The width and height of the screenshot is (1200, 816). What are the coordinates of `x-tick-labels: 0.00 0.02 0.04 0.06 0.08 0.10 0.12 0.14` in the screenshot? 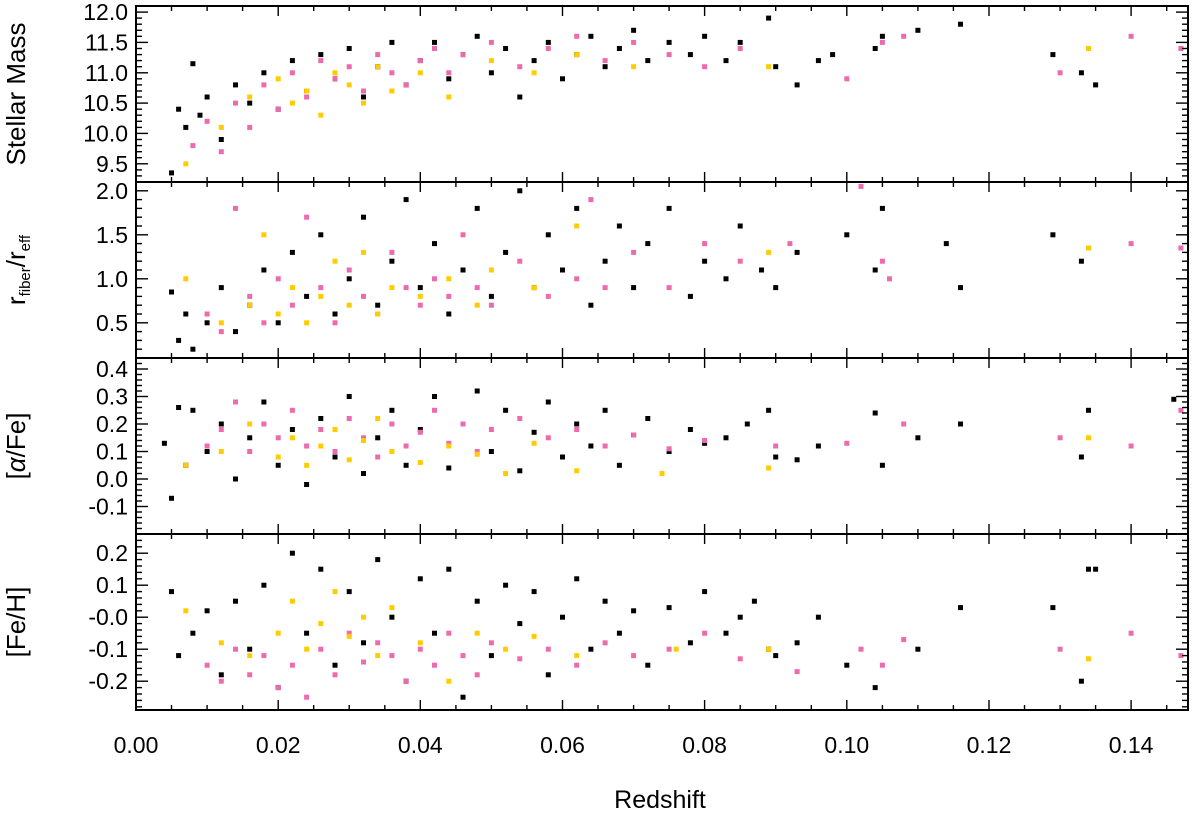 It's located at (634, 745).